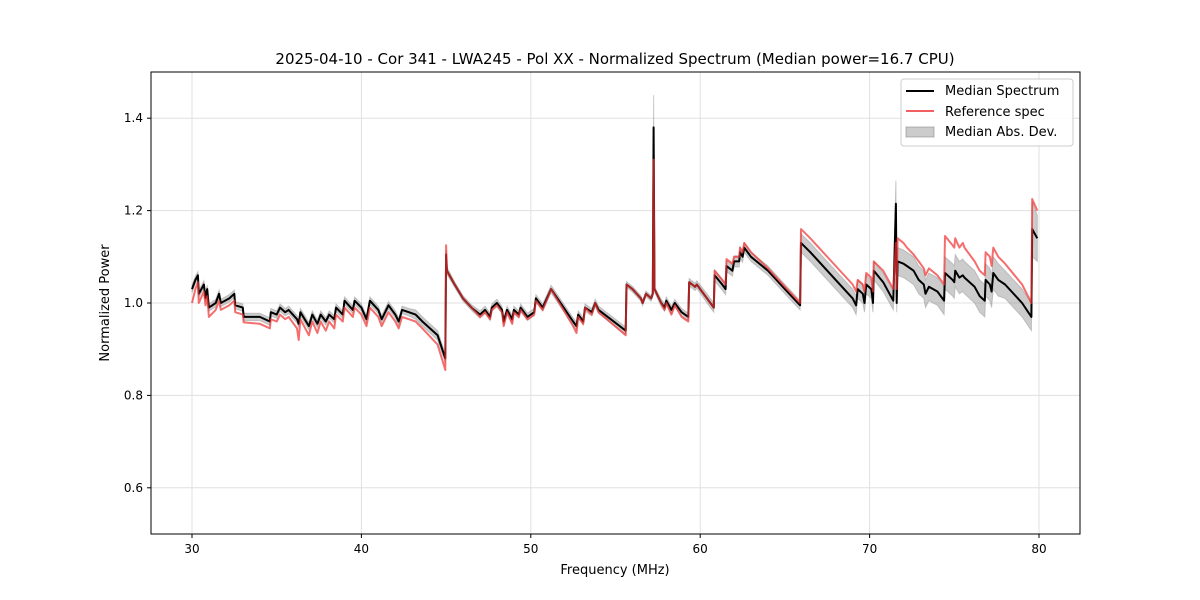 The width and height of the screenshot is (1200, 600). I want to click on y-axis-label: Normalized Power, so click(105, 303).